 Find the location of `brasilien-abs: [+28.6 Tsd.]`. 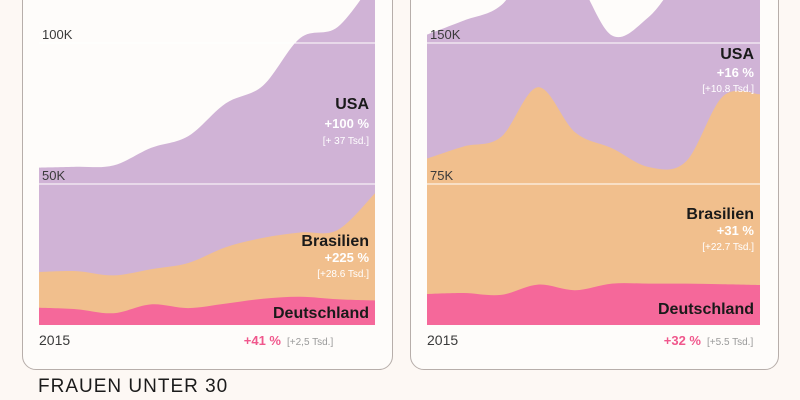

brasilien-abs: [+28.6 Tsd.] is located at coordinates (343, 274).